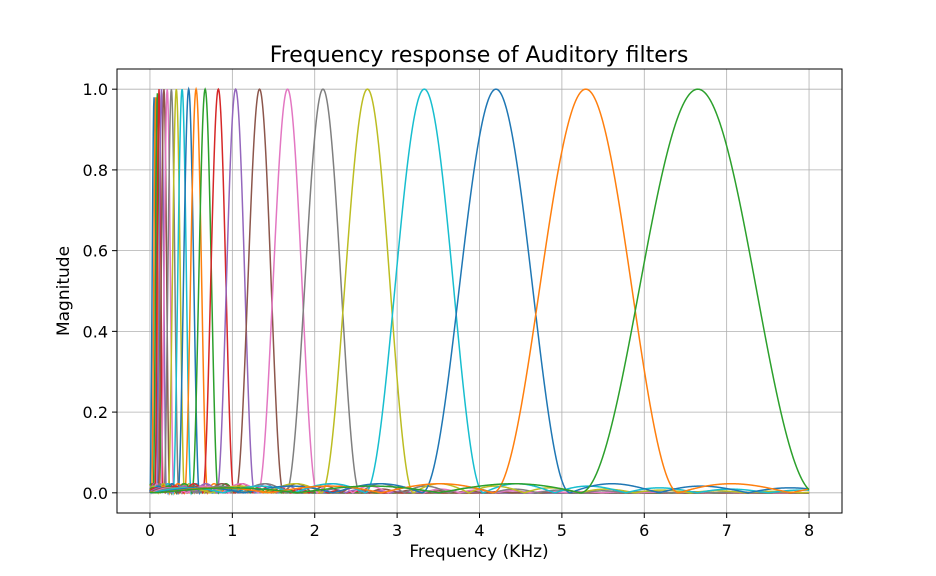  I want to click on y-tick-label: 1.0, so click(95, 89).